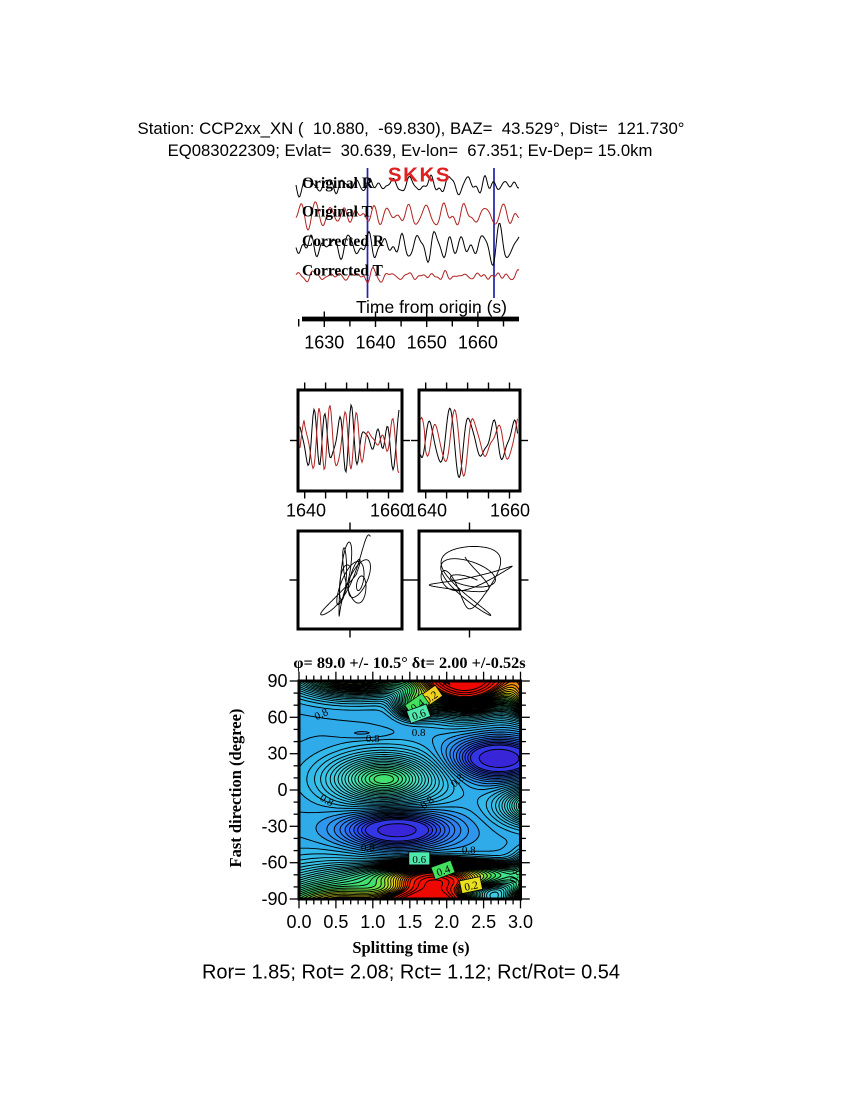 Image resolution: width=850 pixels, height=1100 pixels. What do you see at coordinates (298, 922) in the screenshot?
I see `svg-text: 0.0` at bounding box center [298, 922].